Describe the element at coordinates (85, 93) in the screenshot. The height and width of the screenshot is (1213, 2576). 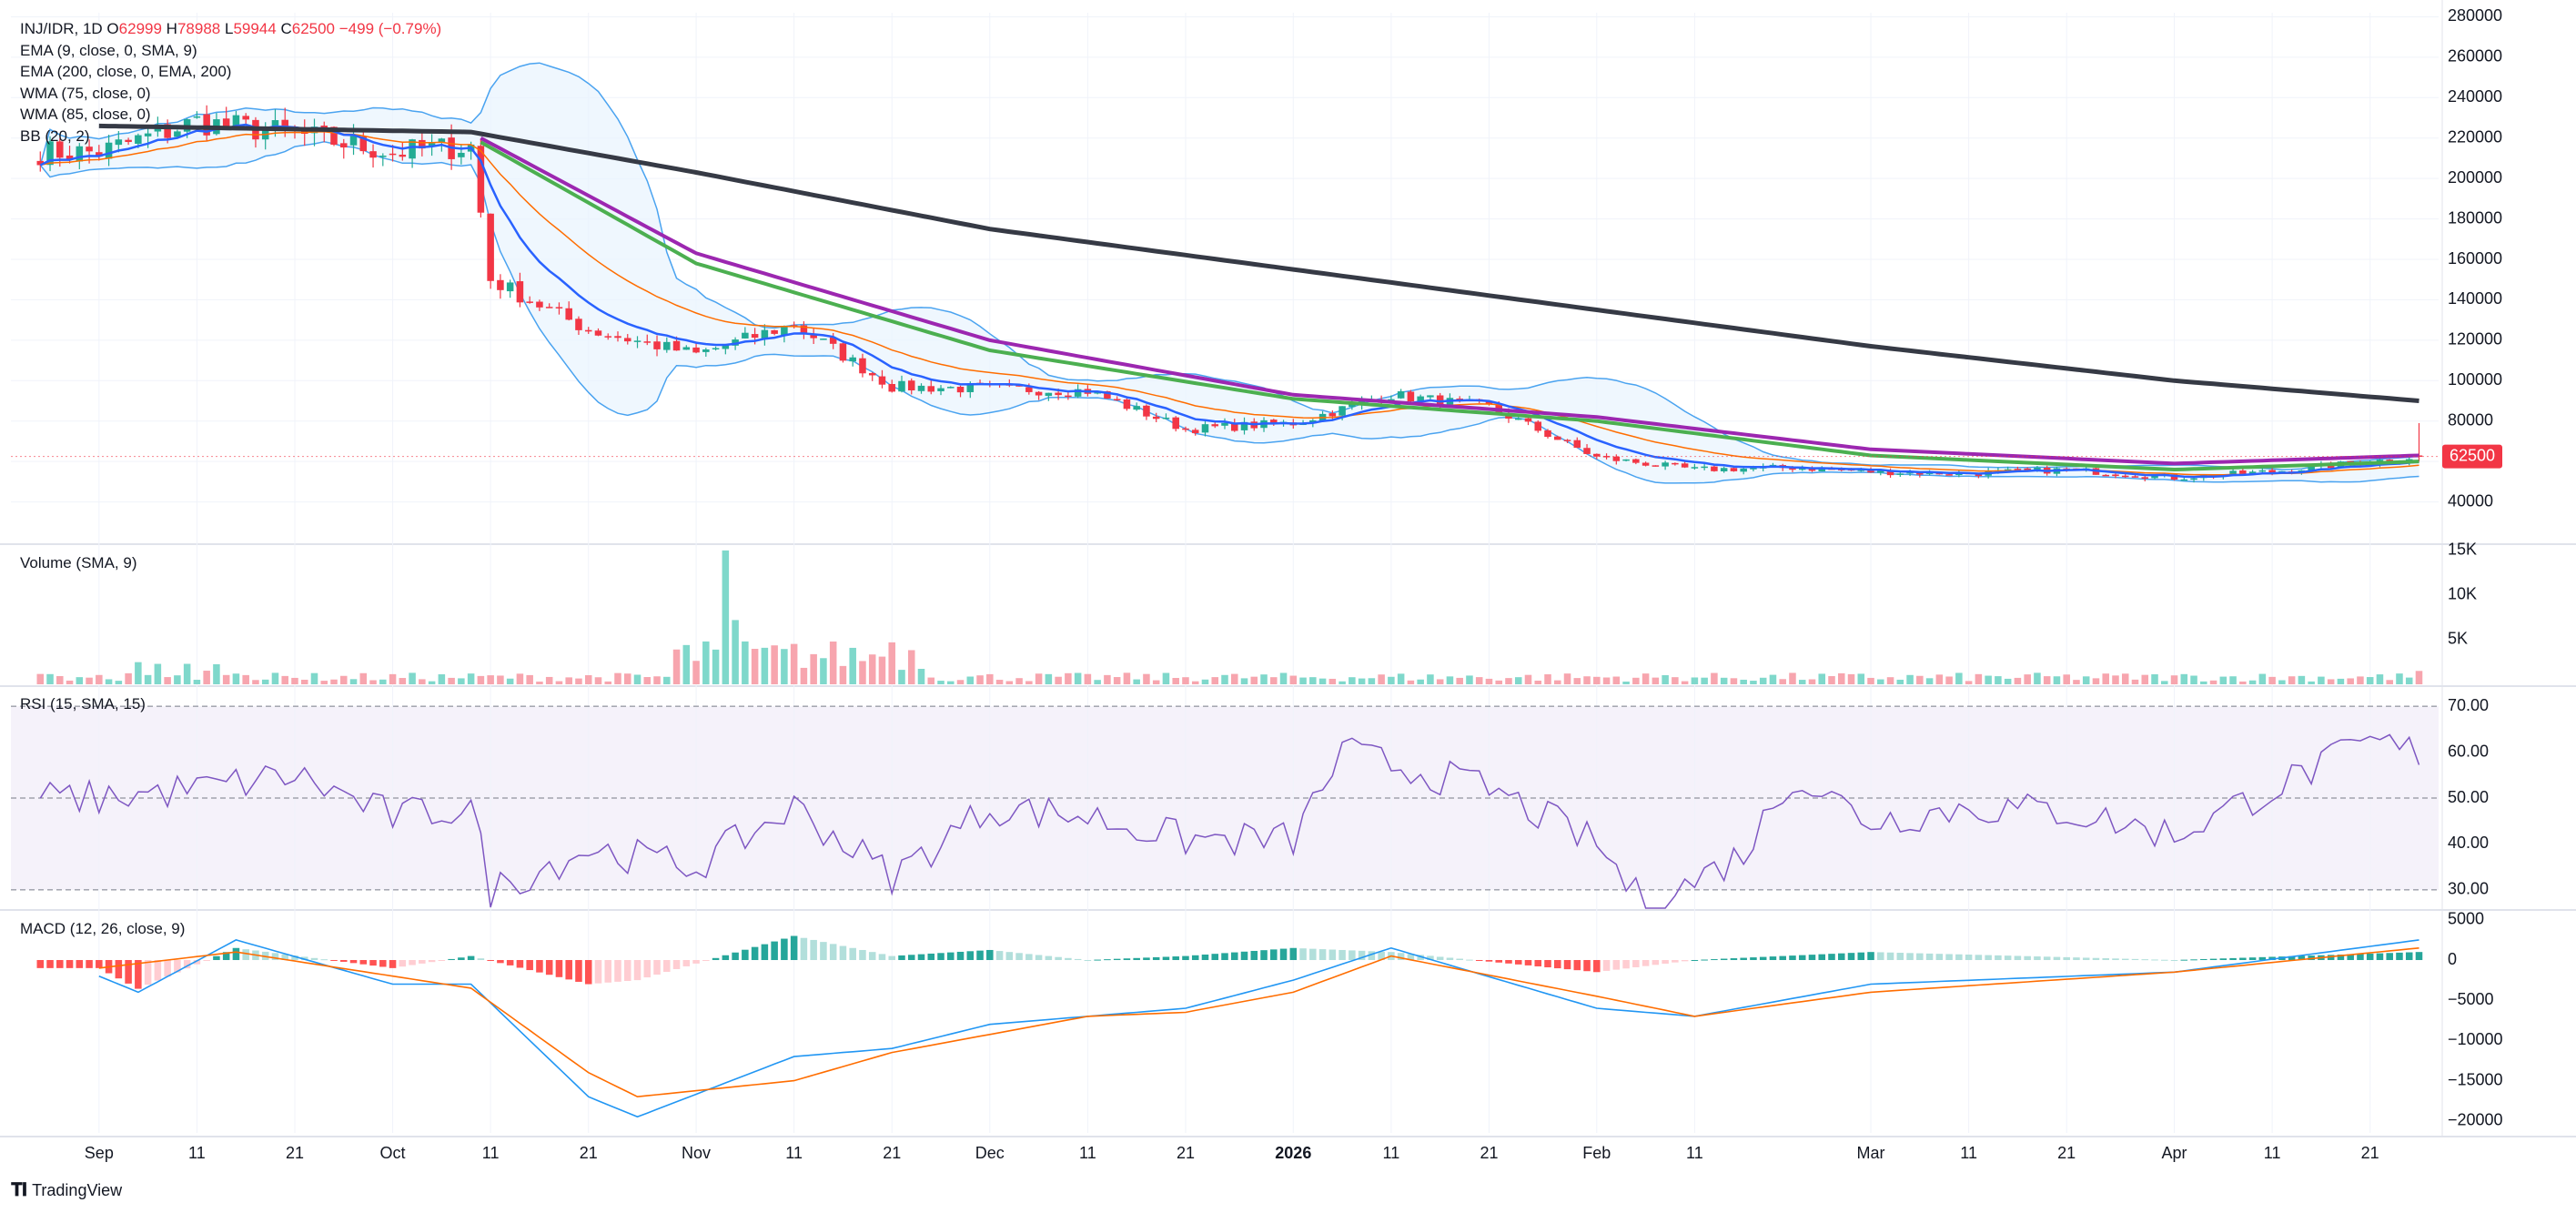
I see `indicator-wma75: WMA (75, close, 0)` at that location.